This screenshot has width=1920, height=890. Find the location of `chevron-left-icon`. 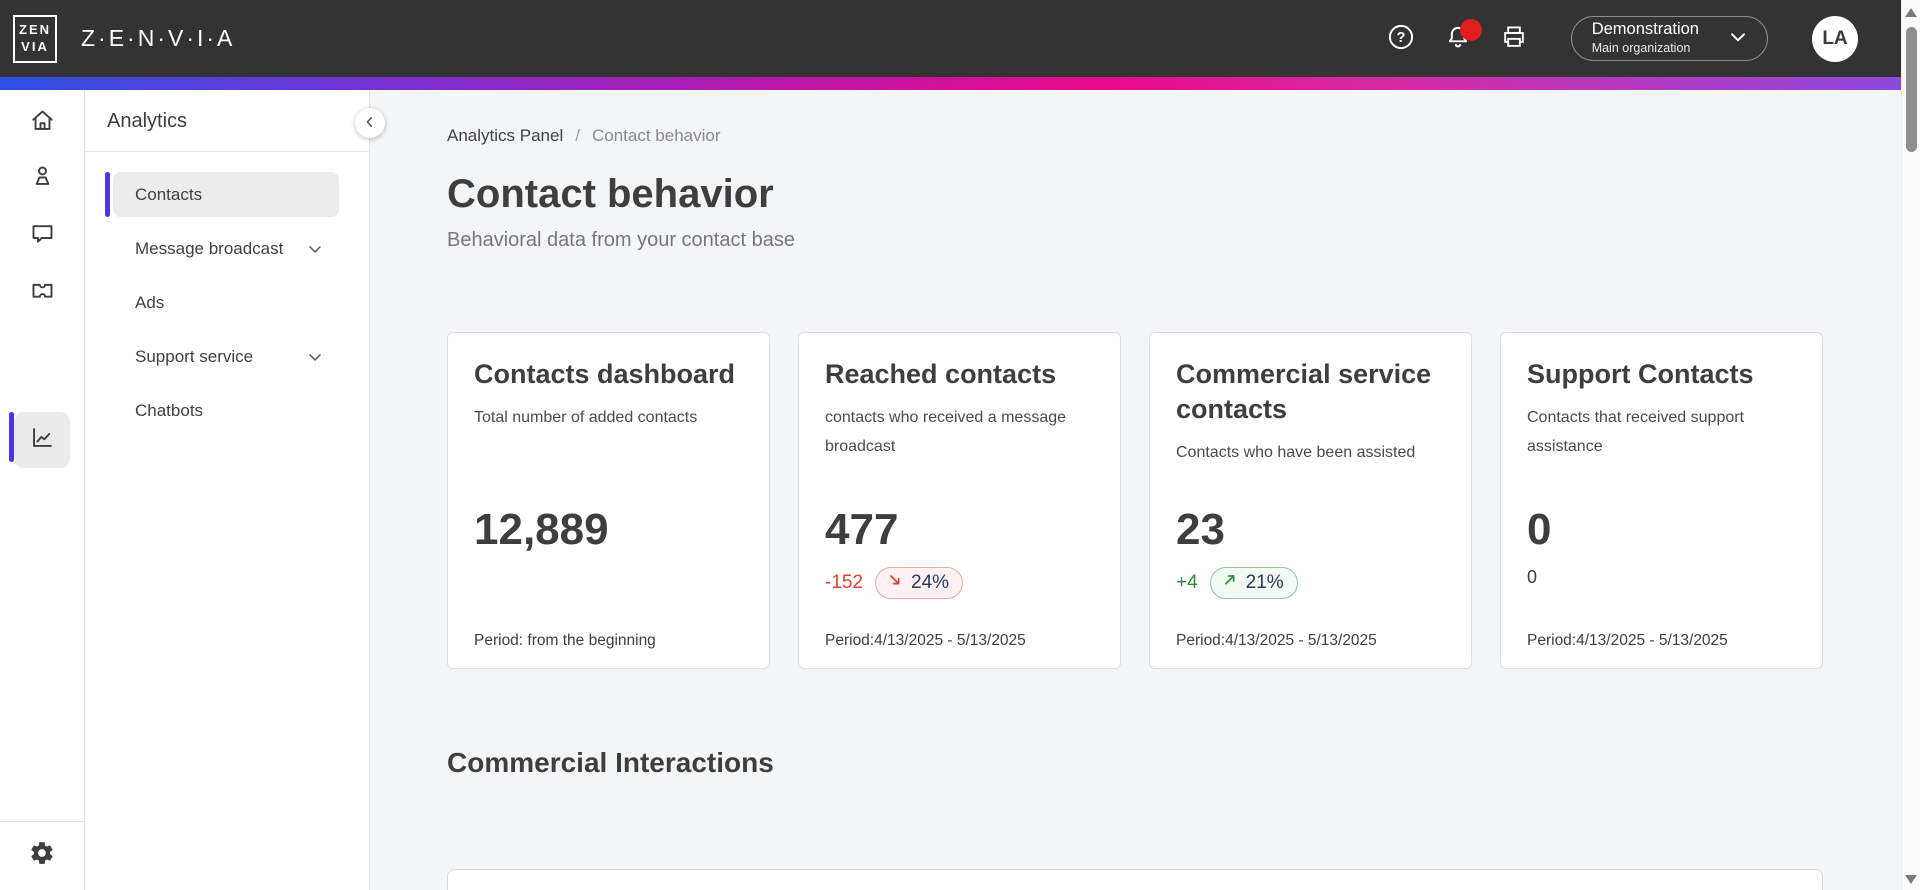

chevron-left-icon is located at coordinates (370, 123).